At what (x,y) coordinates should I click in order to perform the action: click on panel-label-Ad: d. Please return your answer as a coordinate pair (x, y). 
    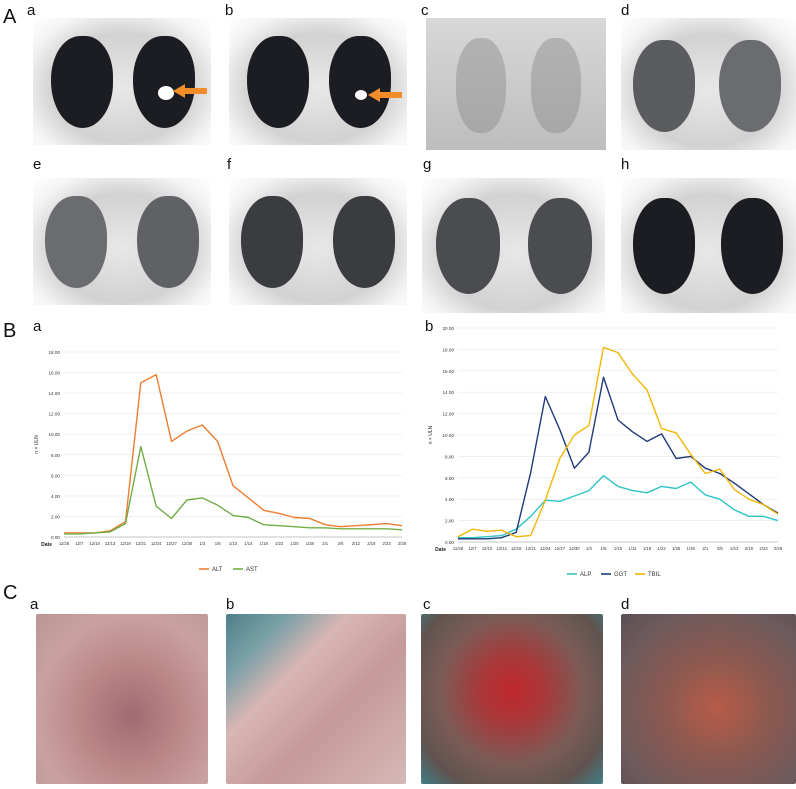
    Looking at the image, I should click on (625, 10).